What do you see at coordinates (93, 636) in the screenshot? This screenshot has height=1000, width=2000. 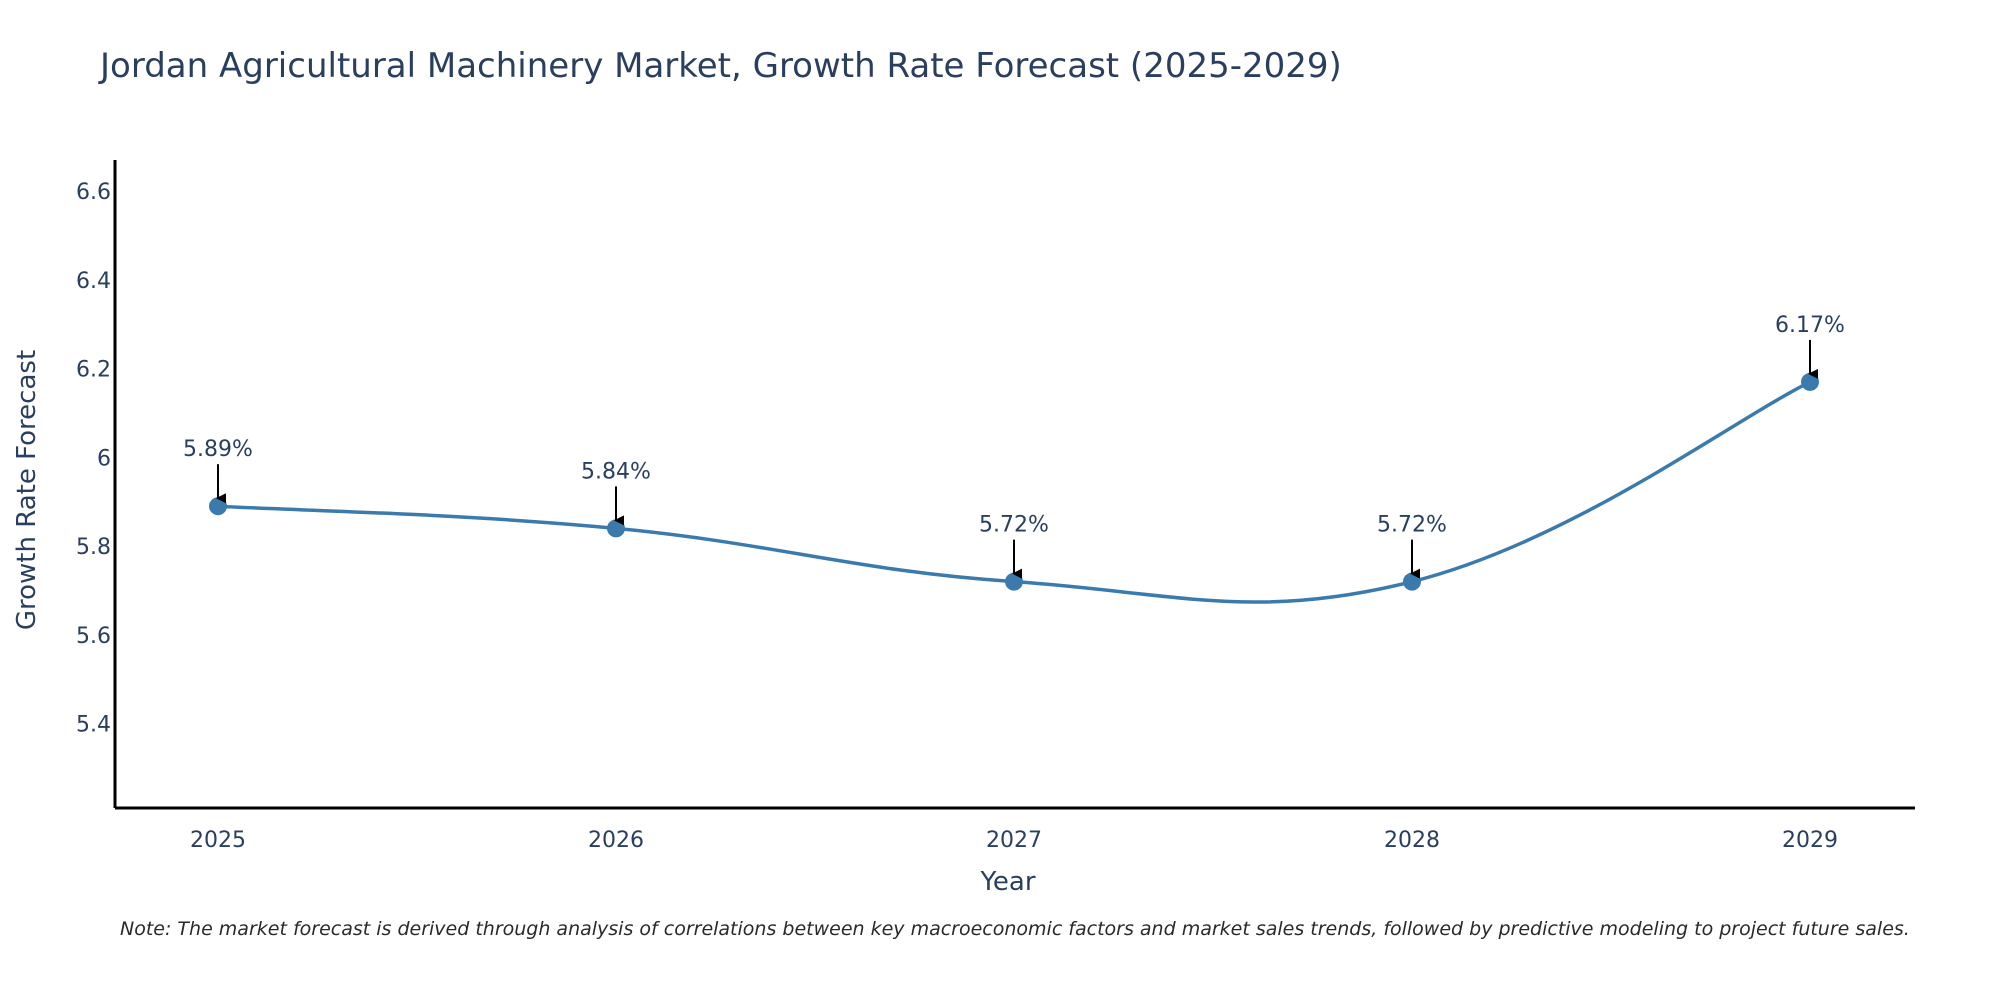 I see `y-tick-label: 5.6` at bounding box center [93, 636].